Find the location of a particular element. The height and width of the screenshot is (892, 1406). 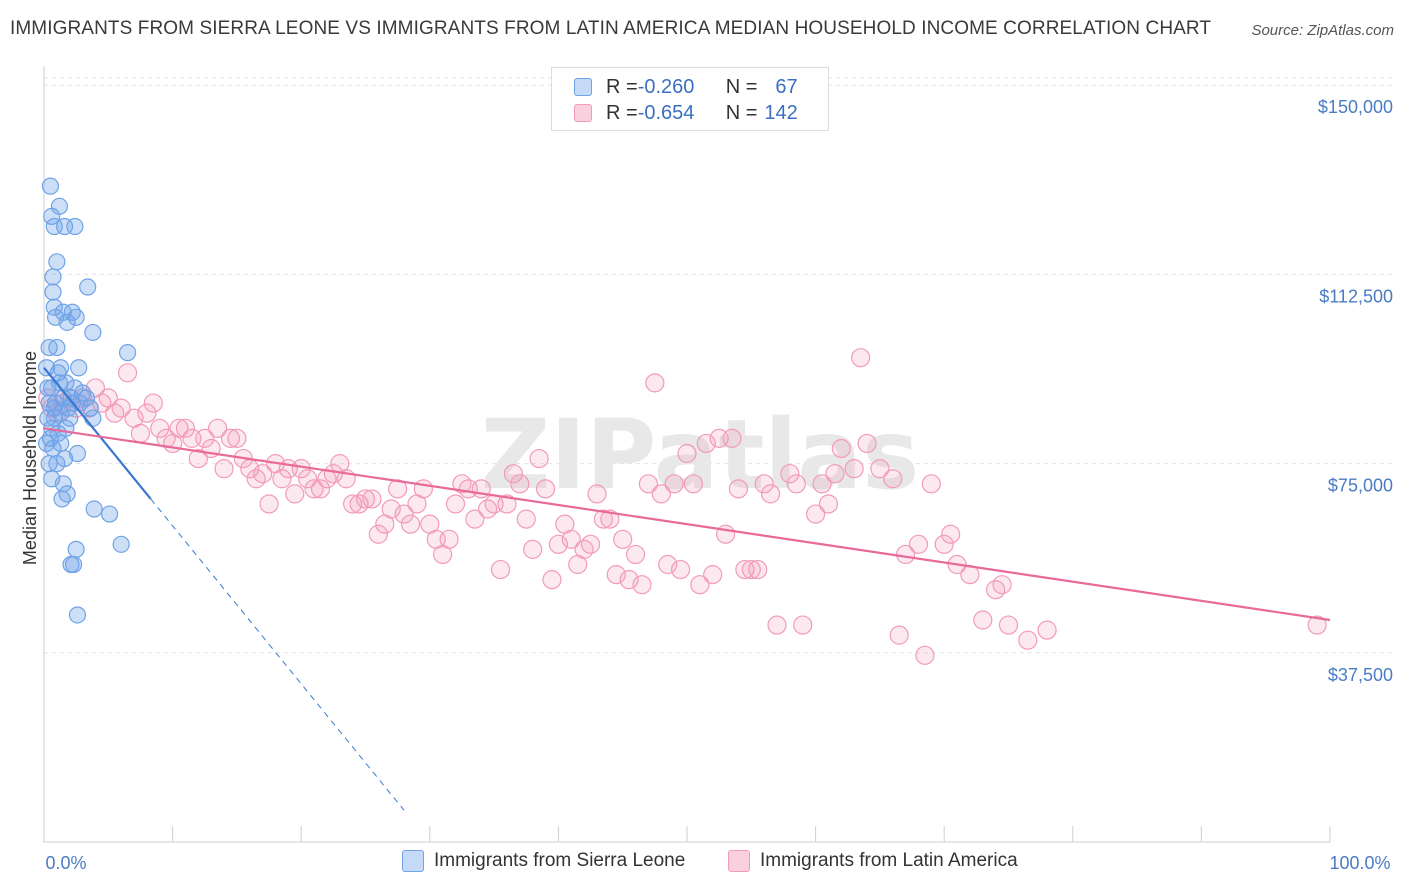

bottom-legend-label: Immigrants from Latin America is located at coordinates (889, 860).